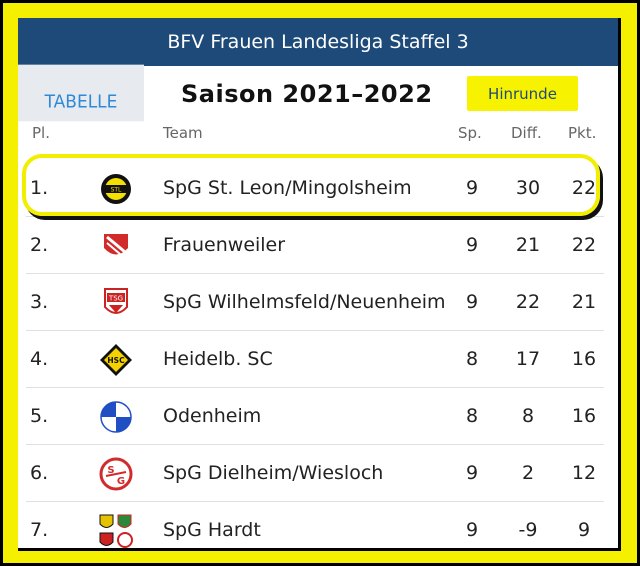  I want to click on table-row: 2. Frauenweiler 9 21 22, so click(318, 245).